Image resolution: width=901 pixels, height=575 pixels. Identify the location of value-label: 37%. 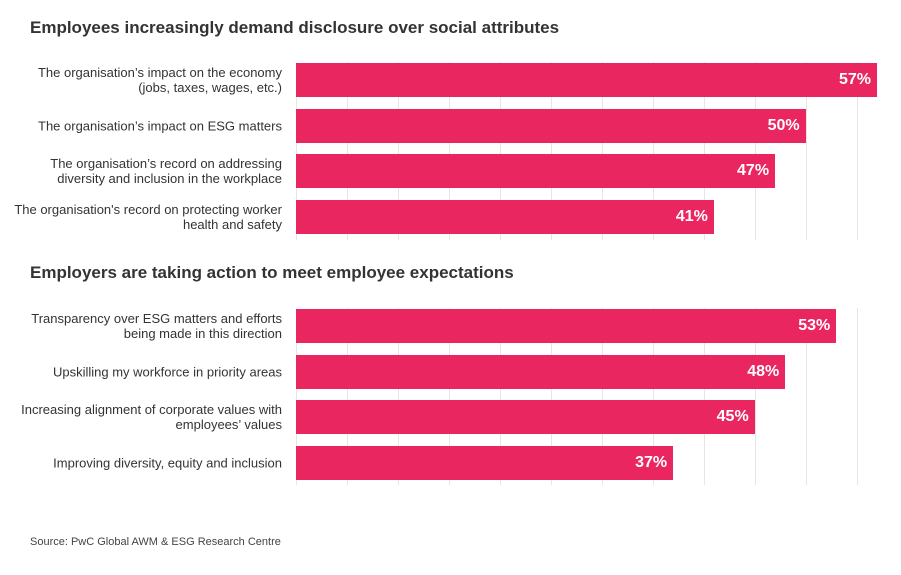
(651, 462).